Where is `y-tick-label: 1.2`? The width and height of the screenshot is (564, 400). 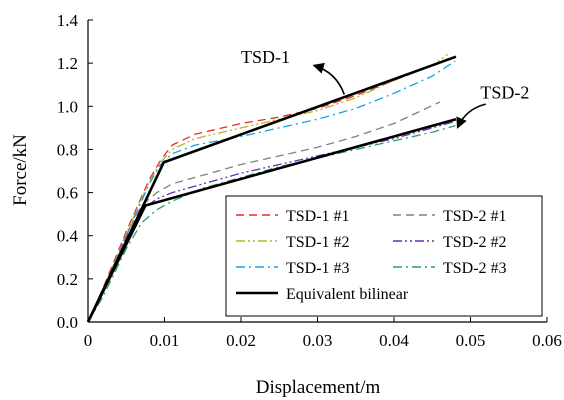 y-tick-label: 1.2 is located at coordinates (67, 63).